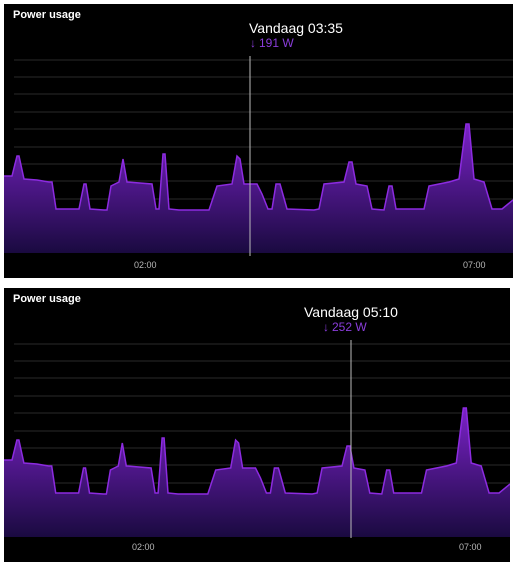  What do you see at coordinates (349, 327) in the screenshot?
I see `tooltip-value: 252 W` at bounding box center [349, 327].